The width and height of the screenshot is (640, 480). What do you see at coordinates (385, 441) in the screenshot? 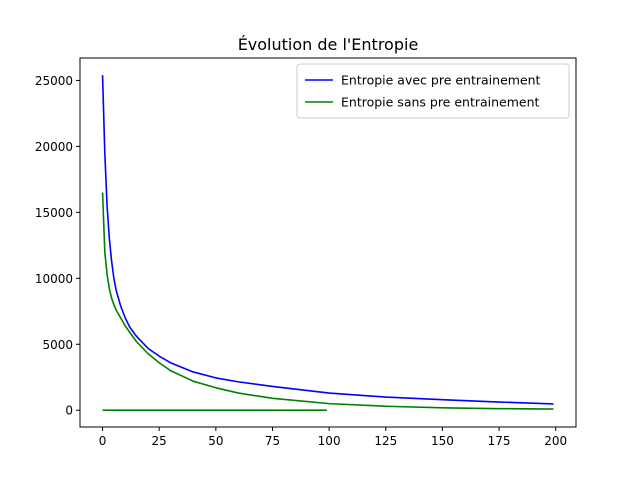
I see `x-tick-label: 125` at bounding box center [385, 441].